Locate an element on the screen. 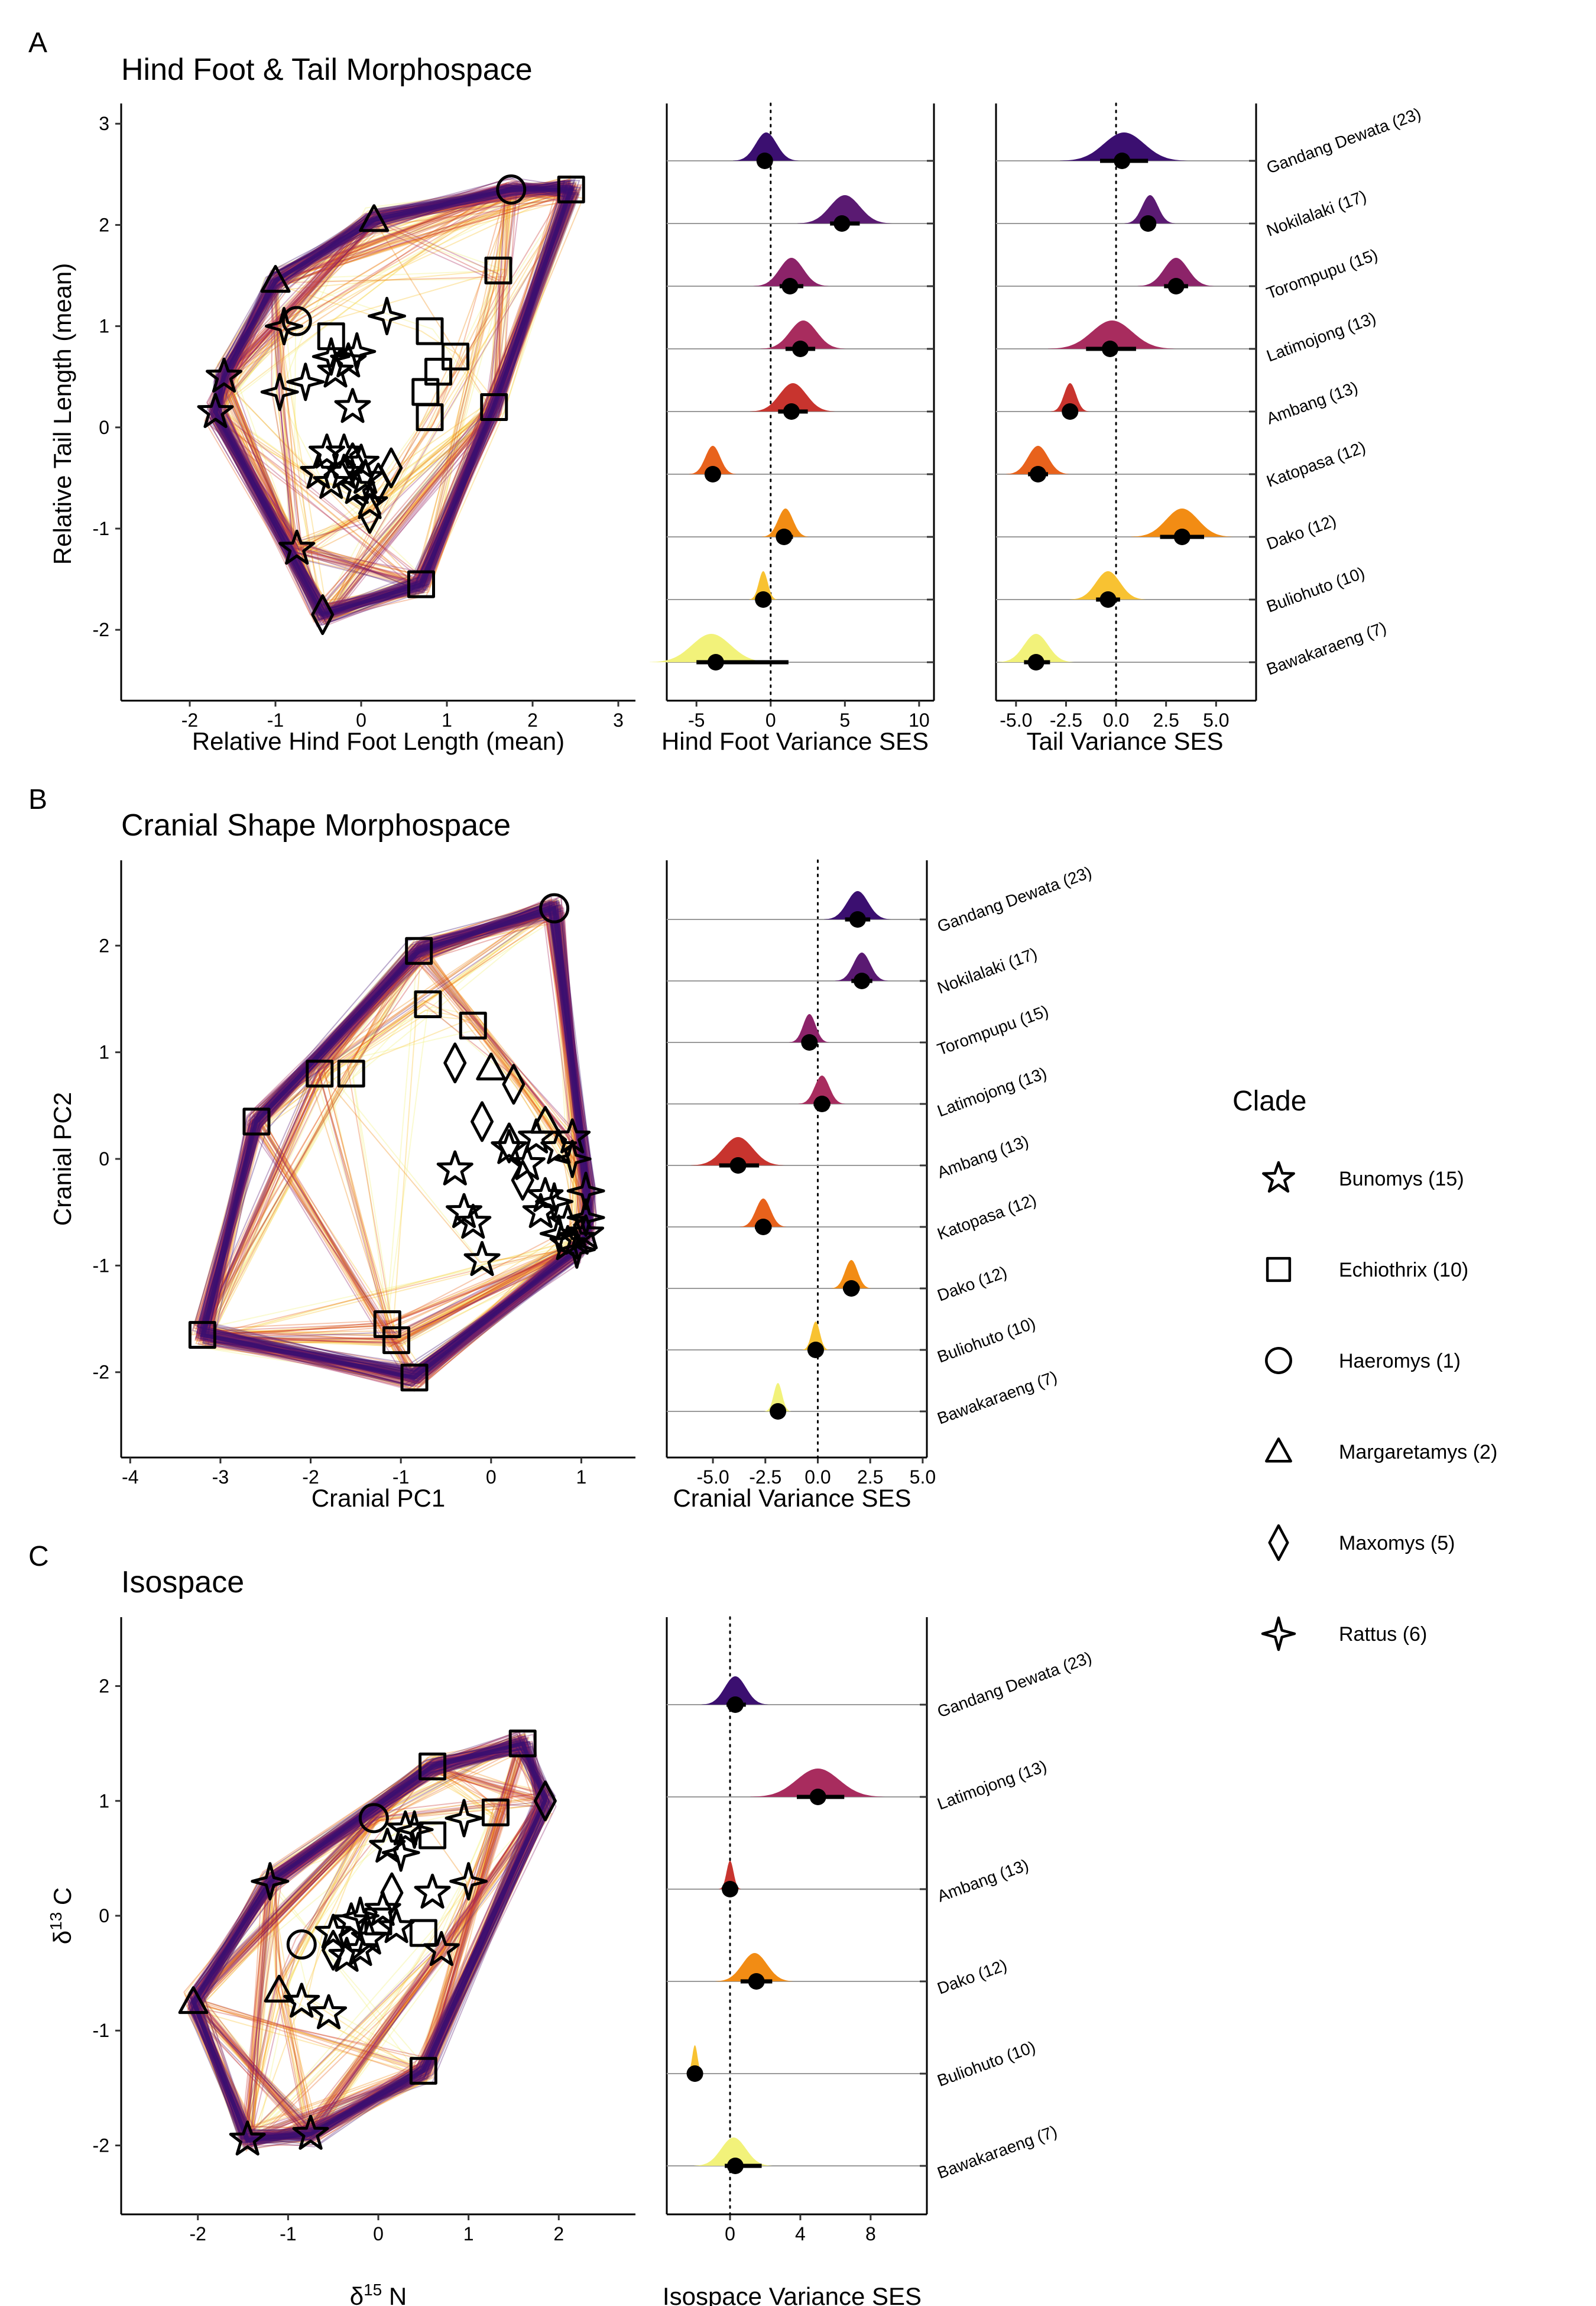  violins-a-hindfoot is located at coordinates (771, 401).